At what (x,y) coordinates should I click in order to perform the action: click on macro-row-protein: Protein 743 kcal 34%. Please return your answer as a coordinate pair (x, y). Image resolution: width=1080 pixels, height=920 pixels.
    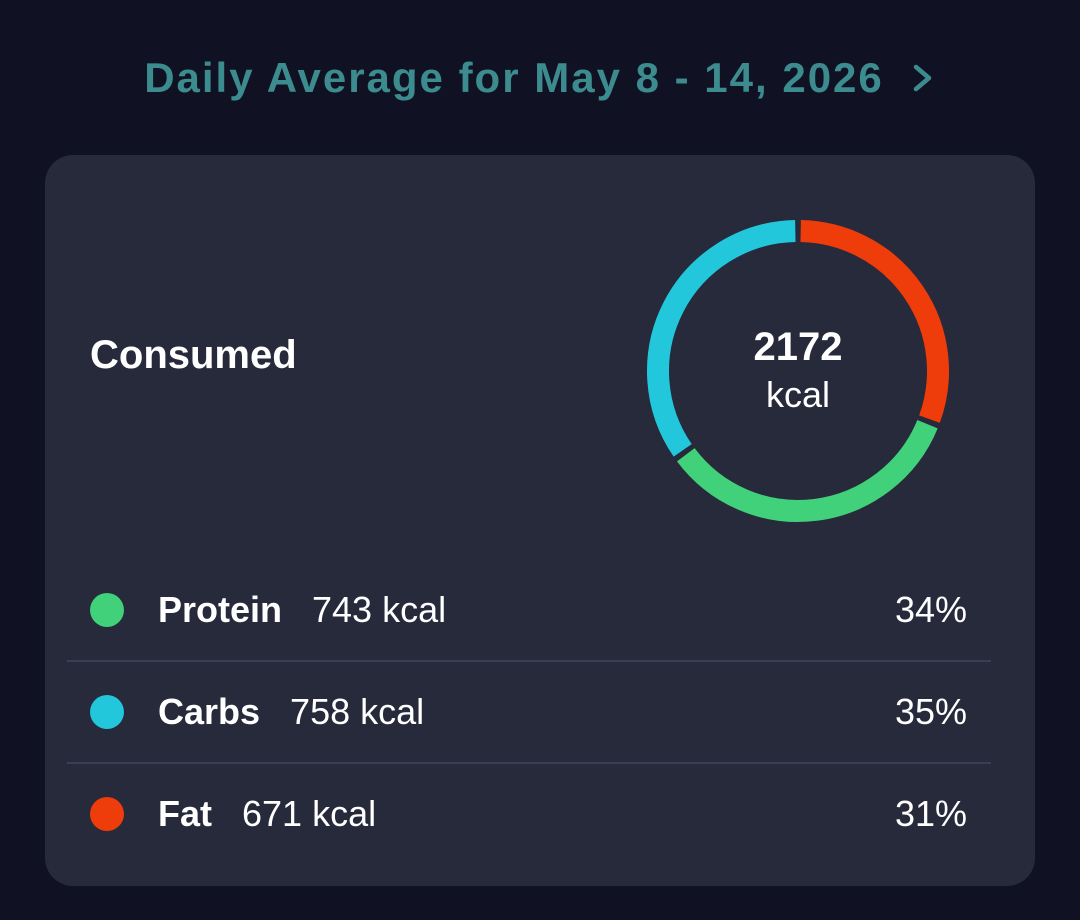
    Looking at the image, I should click on (529, 610).